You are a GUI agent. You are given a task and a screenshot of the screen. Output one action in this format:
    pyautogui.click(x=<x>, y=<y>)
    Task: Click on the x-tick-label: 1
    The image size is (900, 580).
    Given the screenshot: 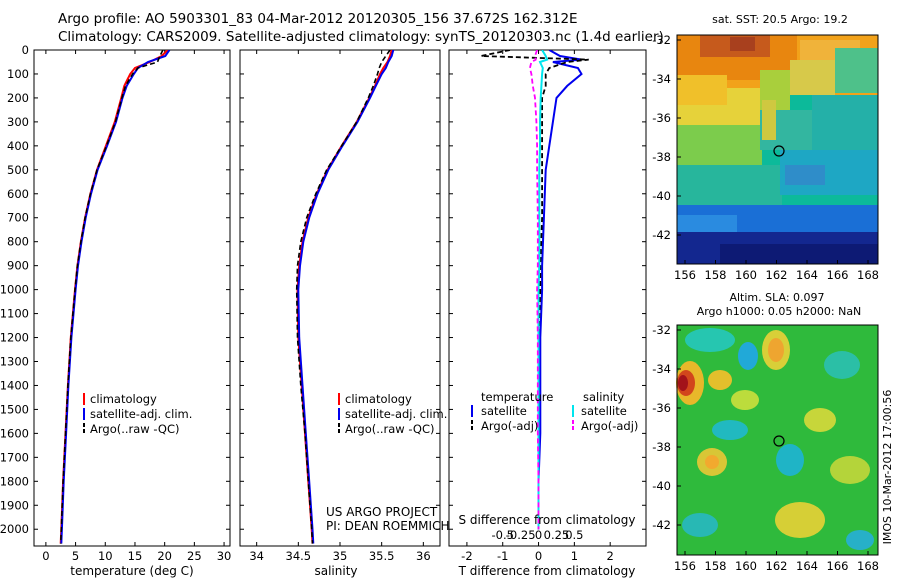 What is the action you would take?
    pyautogui.click(x=574, y=556)
    